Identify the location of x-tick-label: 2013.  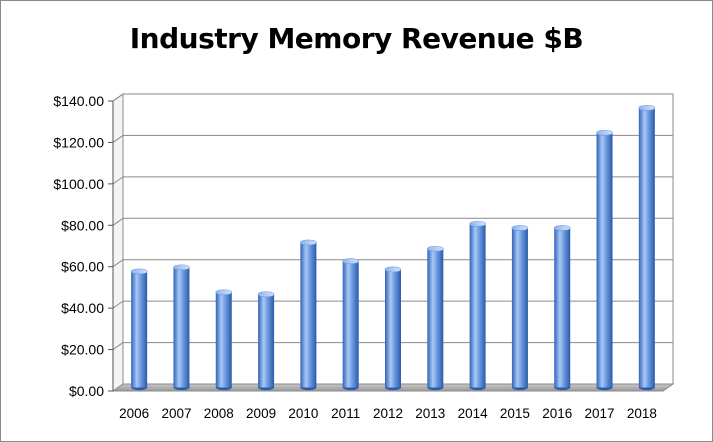
(430, 413).